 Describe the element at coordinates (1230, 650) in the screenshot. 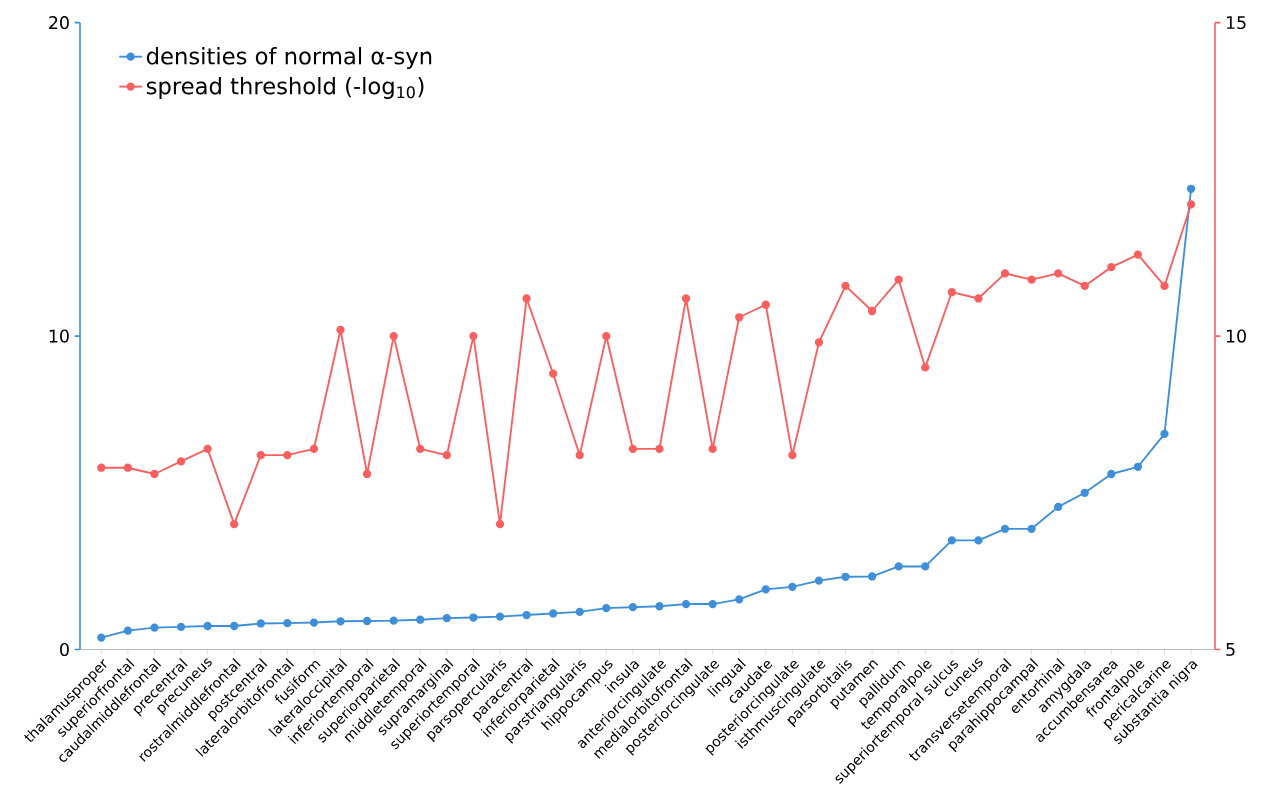

I see `y2-tick-label: 5` at that location.